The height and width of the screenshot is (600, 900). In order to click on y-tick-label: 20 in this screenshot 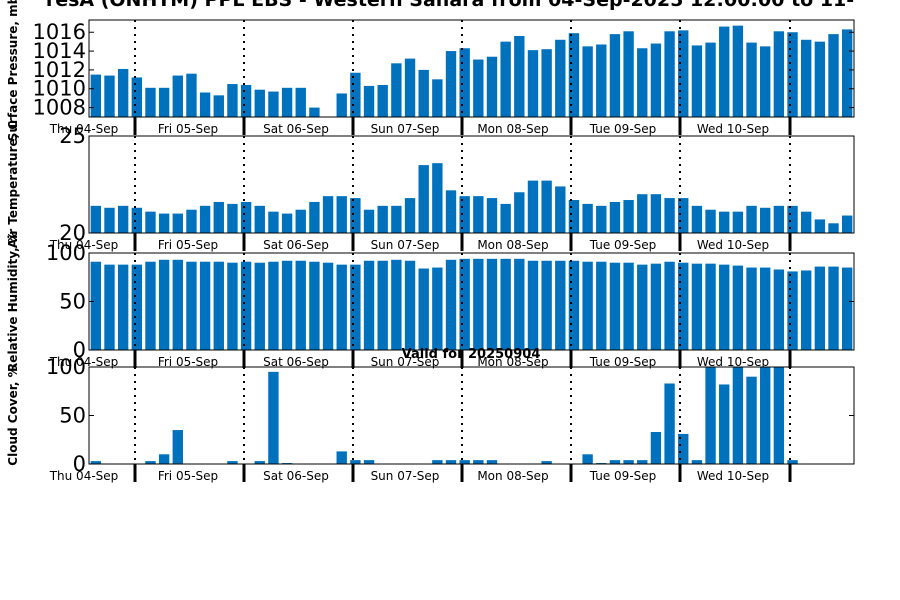, I will do `click(72, 233)`.